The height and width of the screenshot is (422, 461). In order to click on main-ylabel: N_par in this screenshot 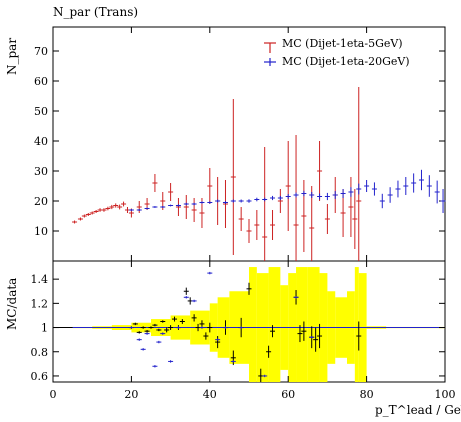, I will do `click(12, 56)`.